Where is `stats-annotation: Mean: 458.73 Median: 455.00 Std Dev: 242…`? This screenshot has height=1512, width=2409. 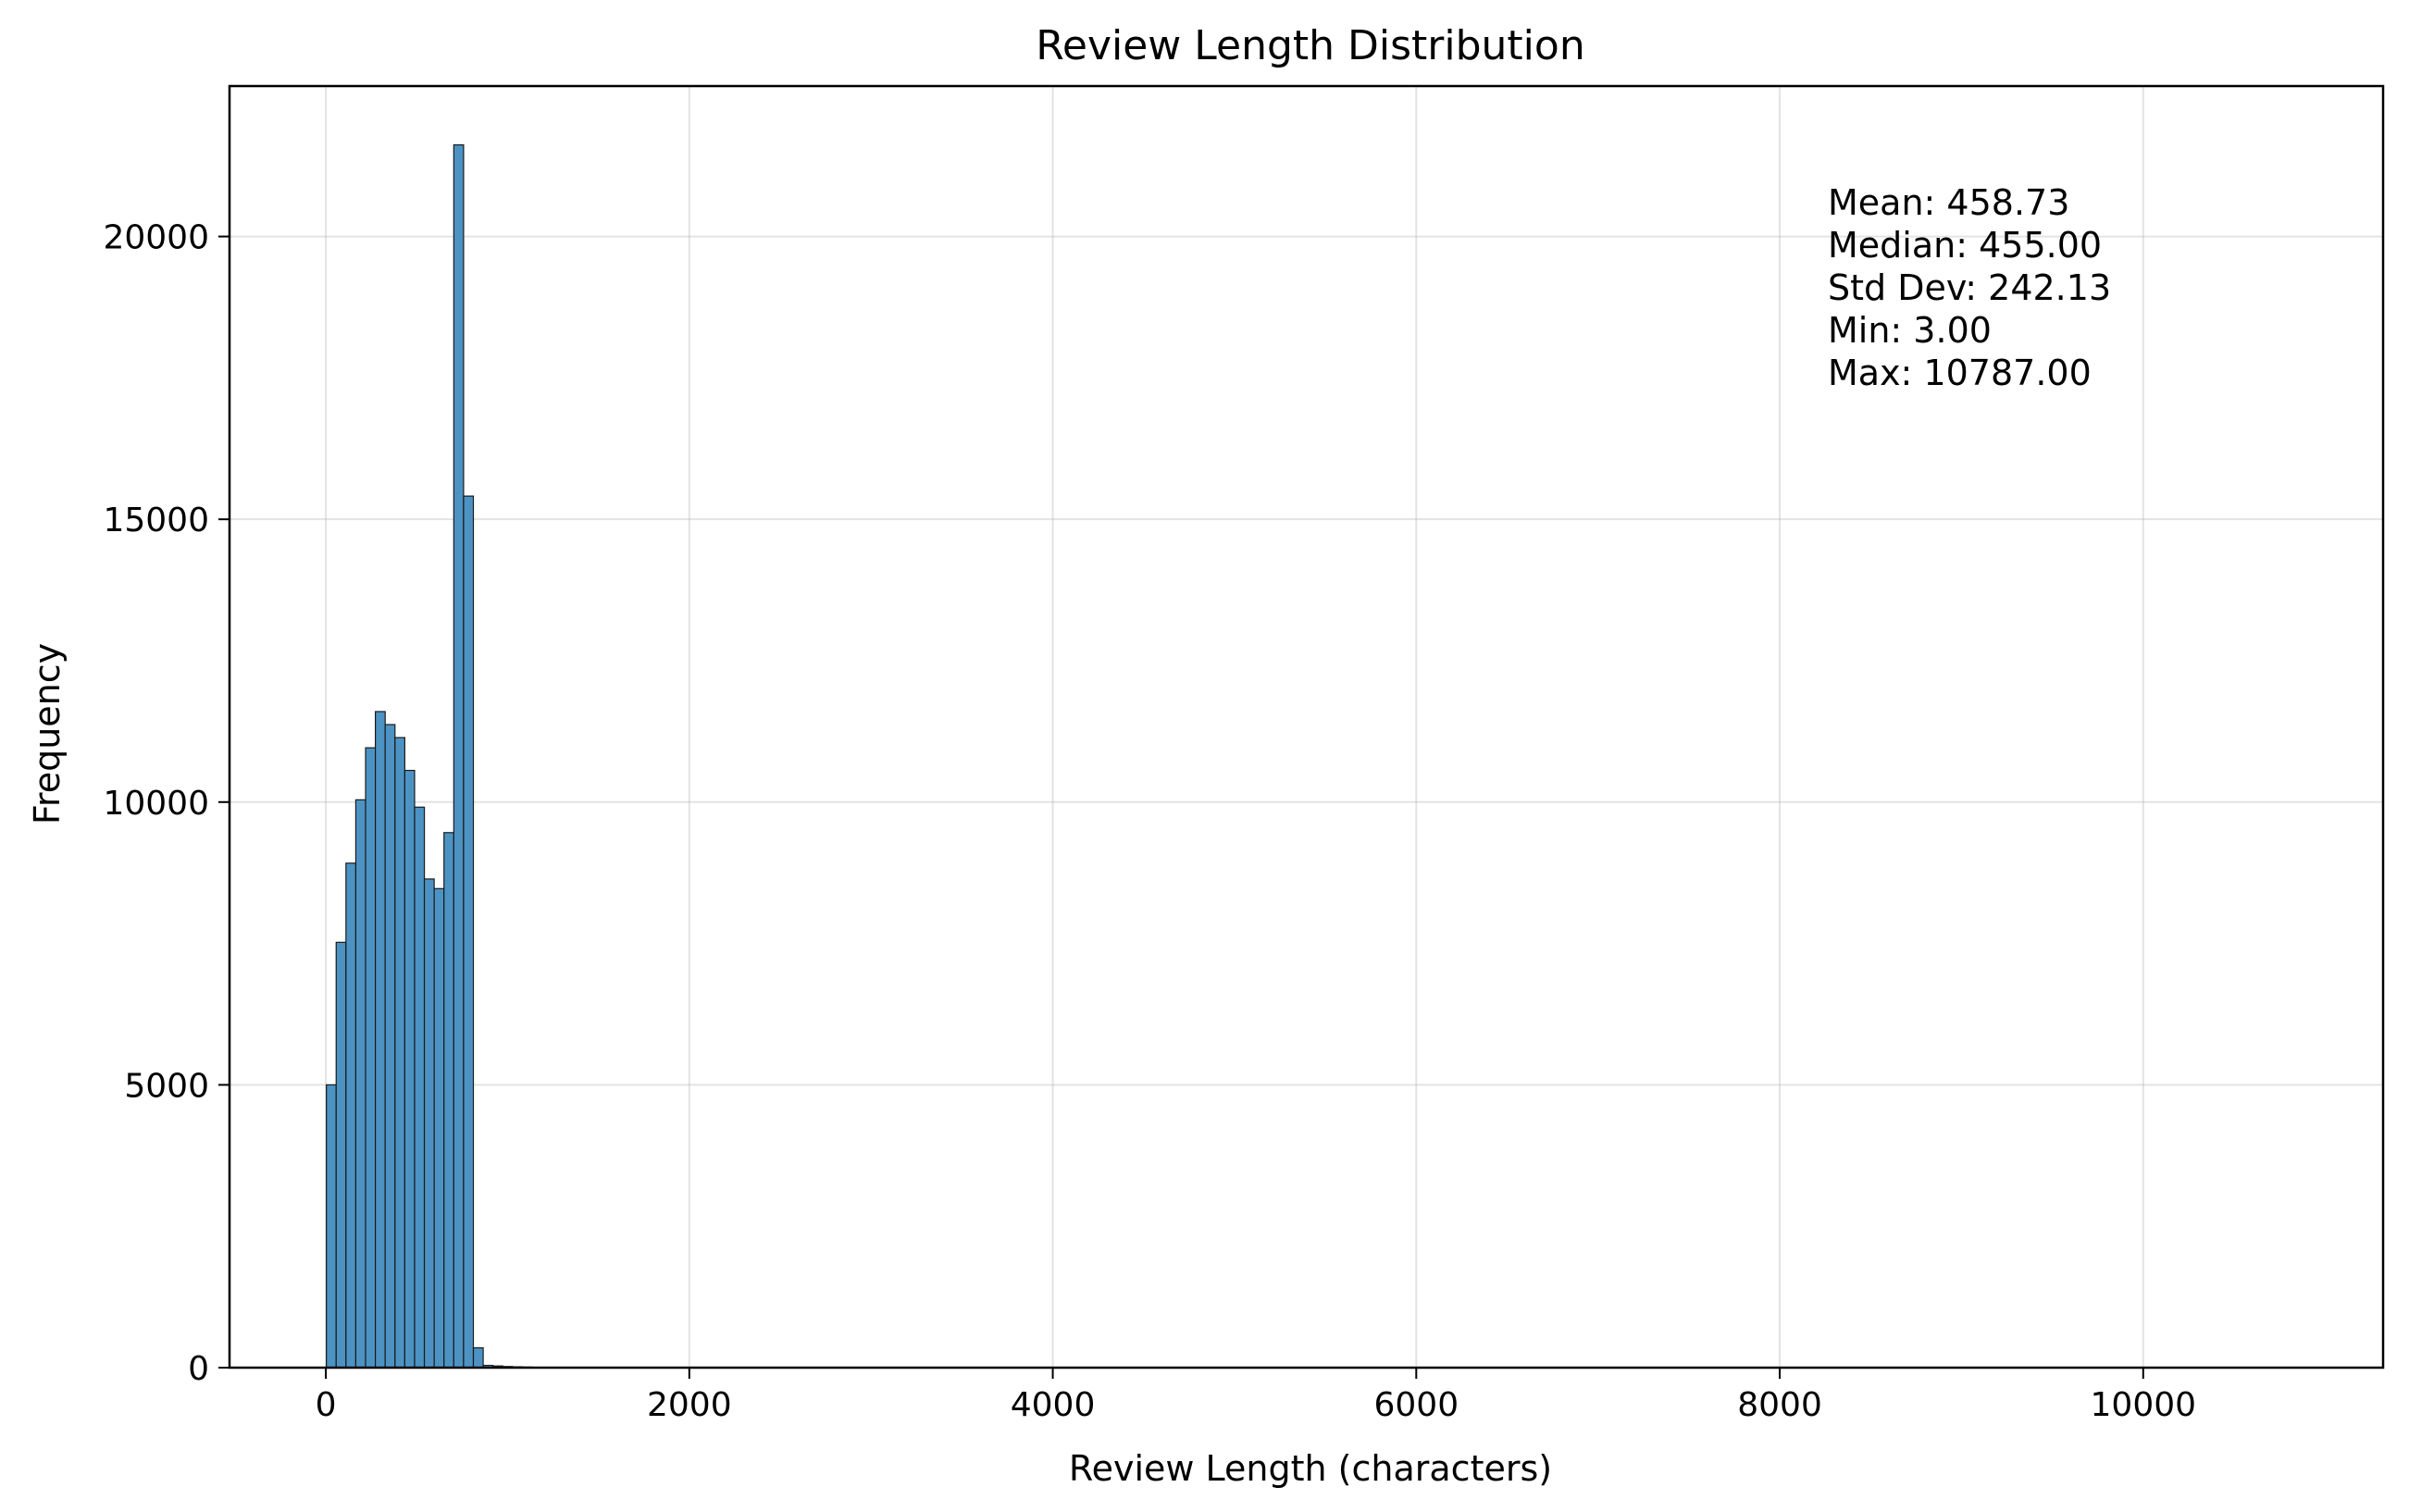
stats-annotation: Mean: 458.73 Median: 455.00 Std Dev: 242… is located at coordinates (1969, 287).